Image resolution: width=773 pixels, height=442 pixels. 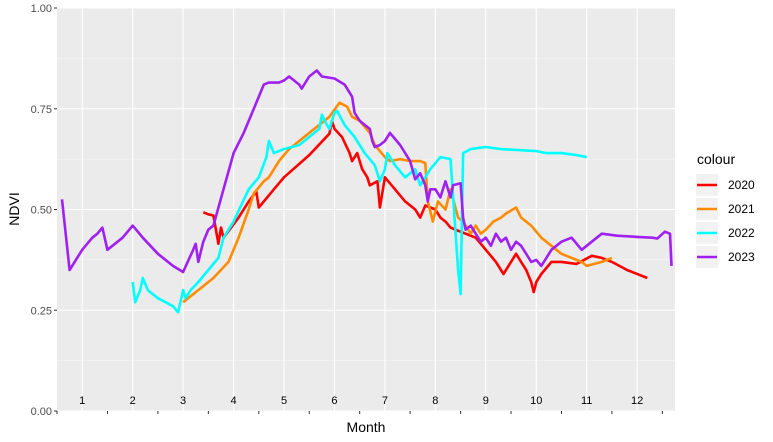 I want to click on month-label: 3, so click(x=183, y=401).